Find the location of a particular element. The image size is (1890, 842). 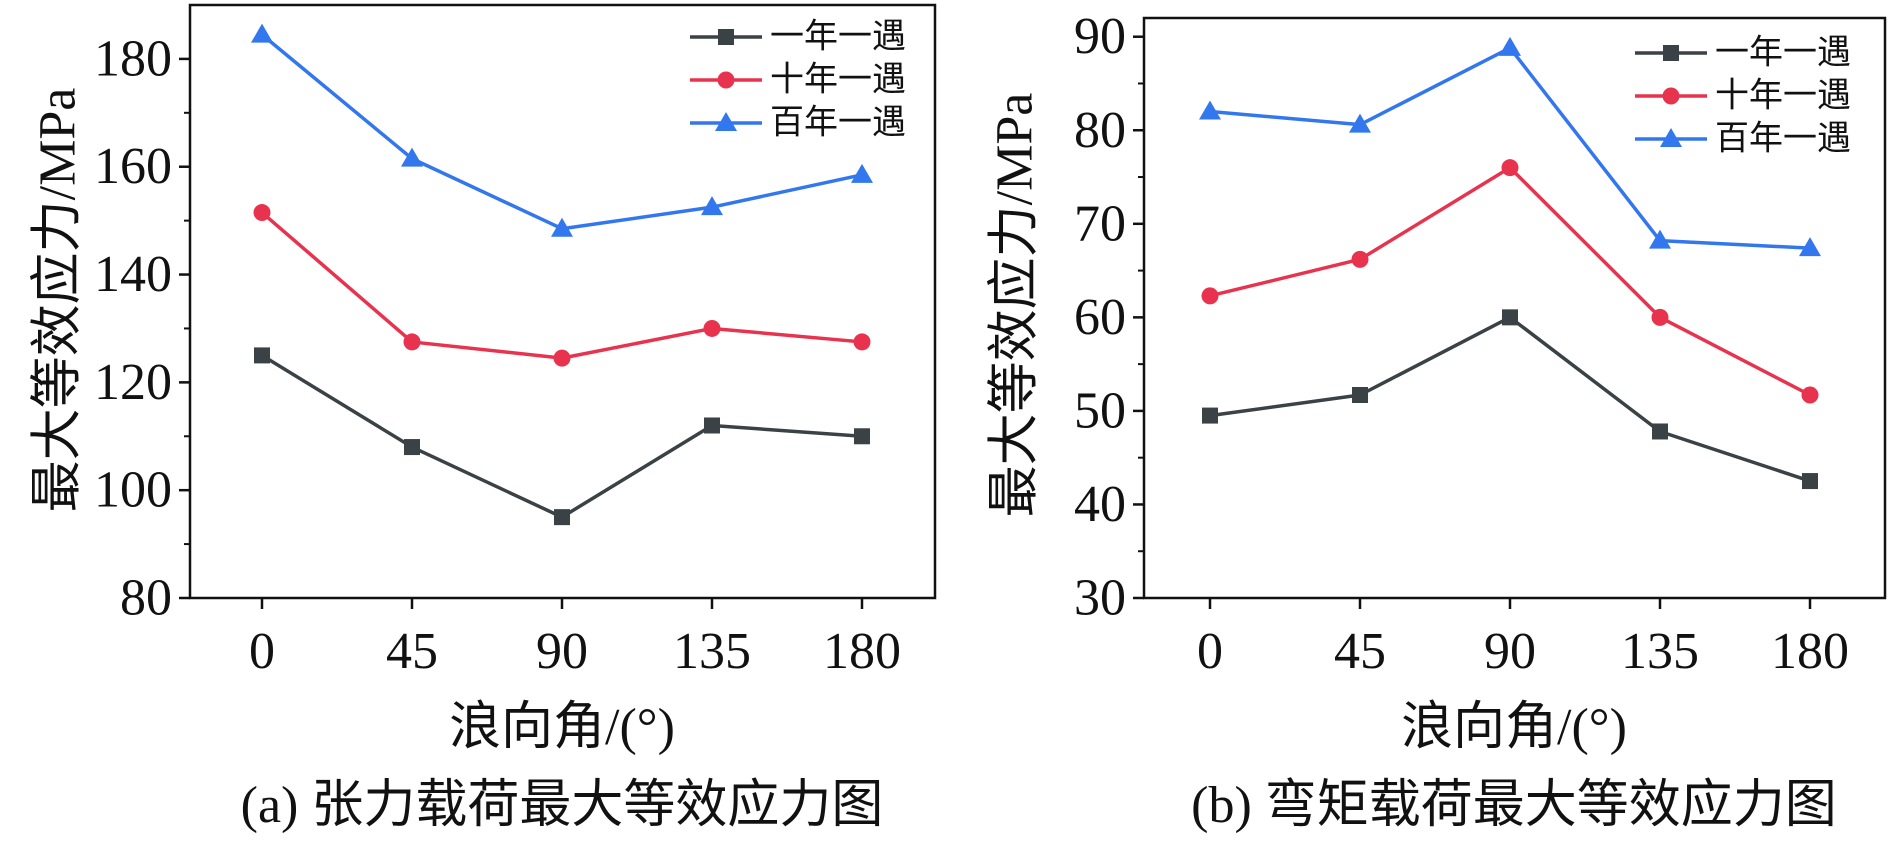

y-tick-label: 70 is located at coordinates (1100, 223).